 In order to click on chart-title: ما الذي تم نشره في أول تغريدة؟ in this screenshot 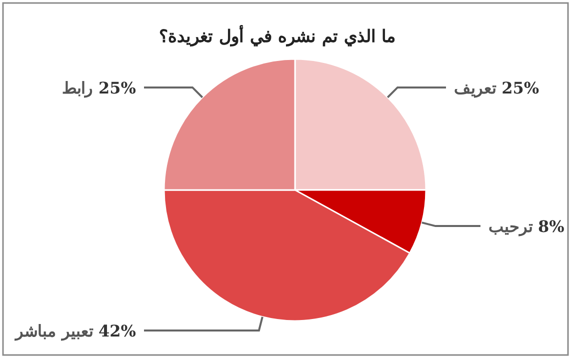, I will do `click(277, 35)`.